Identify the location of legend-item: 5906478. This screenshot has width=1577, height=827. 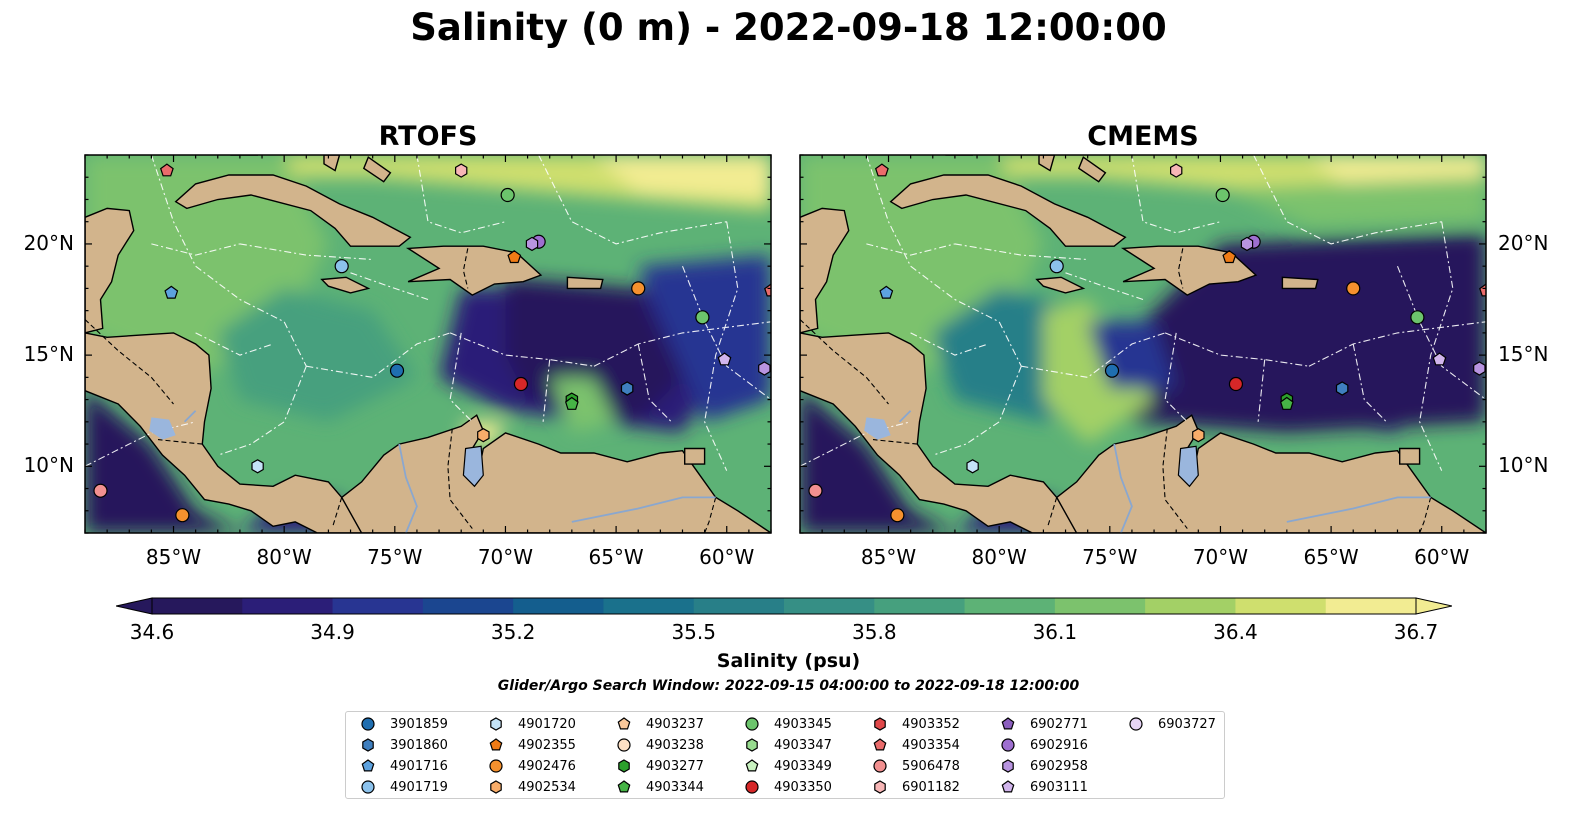
(916, 766).